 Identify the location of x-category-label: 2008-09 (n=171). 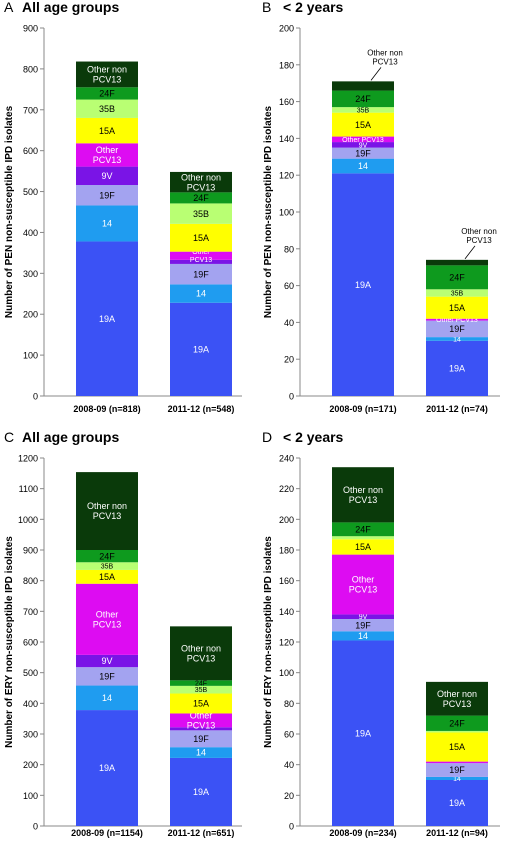
(362, 409).